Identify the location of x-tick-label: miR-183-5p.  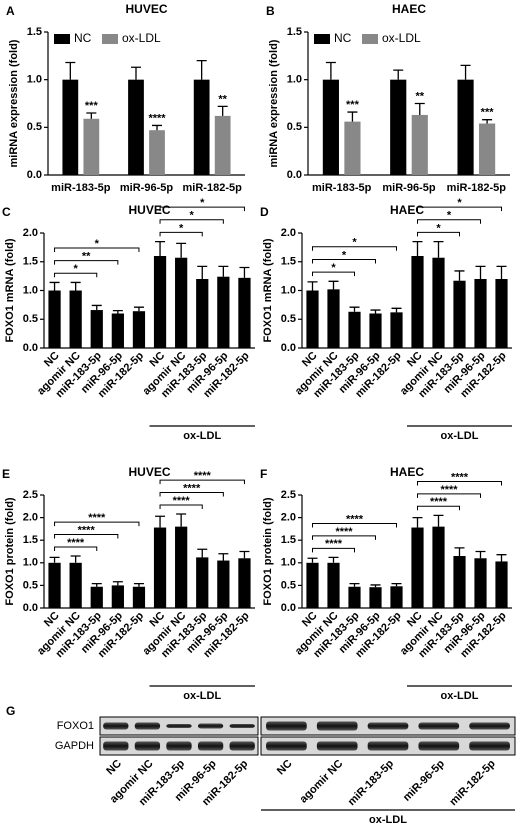
(81, 188).